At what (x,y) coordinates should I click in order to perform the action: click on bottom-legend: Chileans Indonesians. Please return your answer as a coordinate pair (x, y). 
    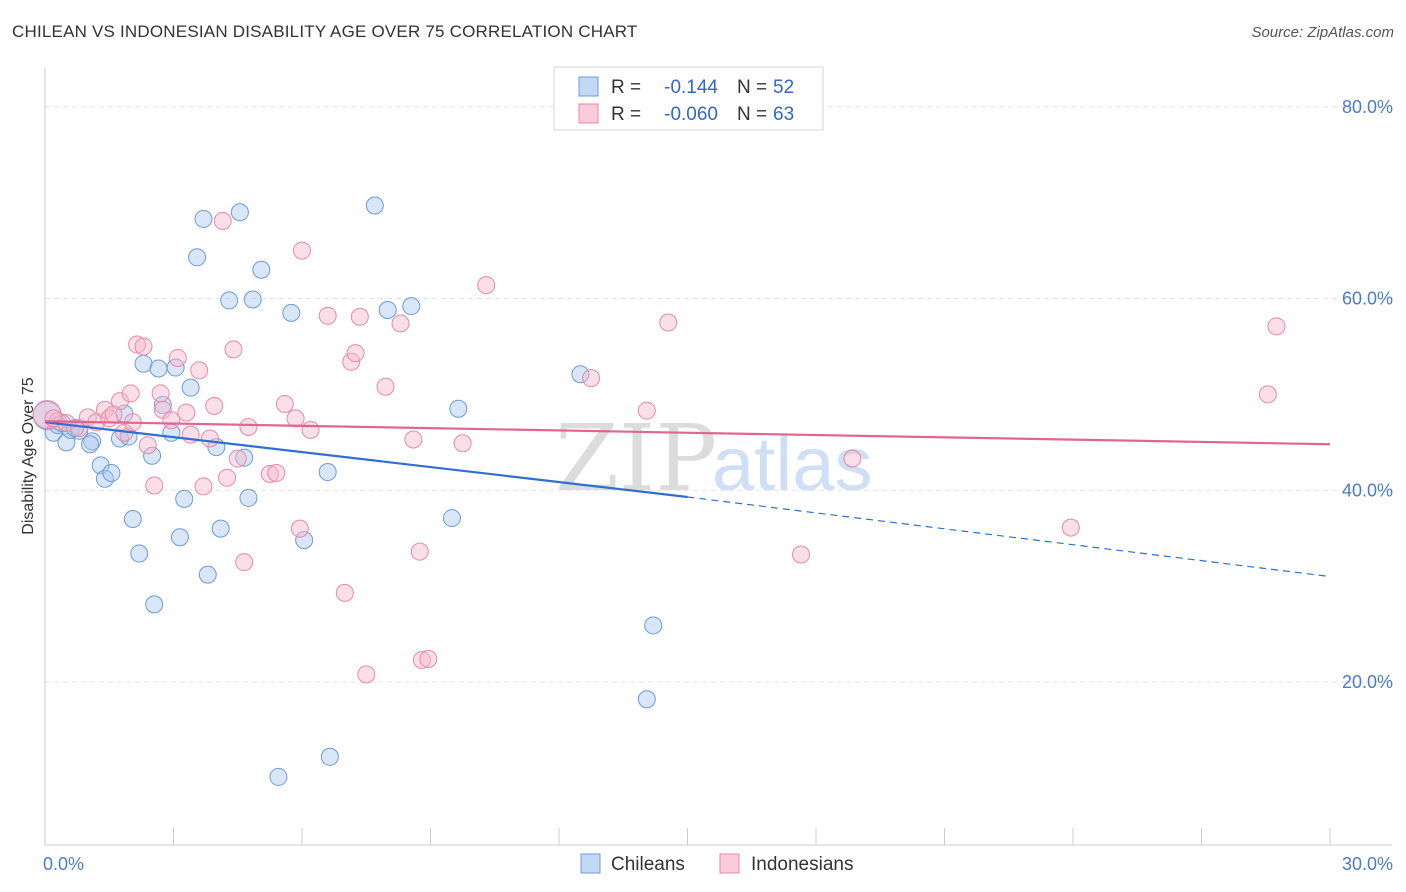
    Looking at the image, I should click on (716, 864).